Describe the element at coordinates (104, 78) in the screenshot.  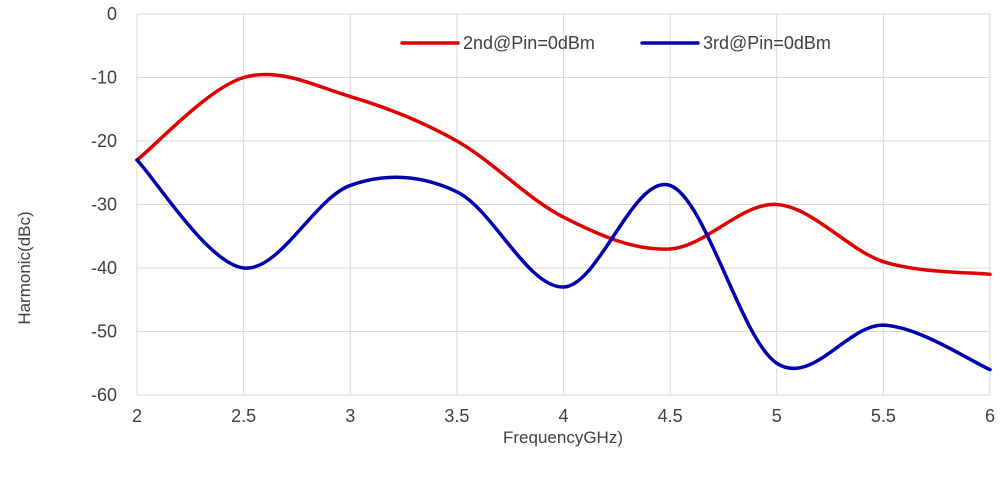
I see `y-tick-label: -10` at that location.